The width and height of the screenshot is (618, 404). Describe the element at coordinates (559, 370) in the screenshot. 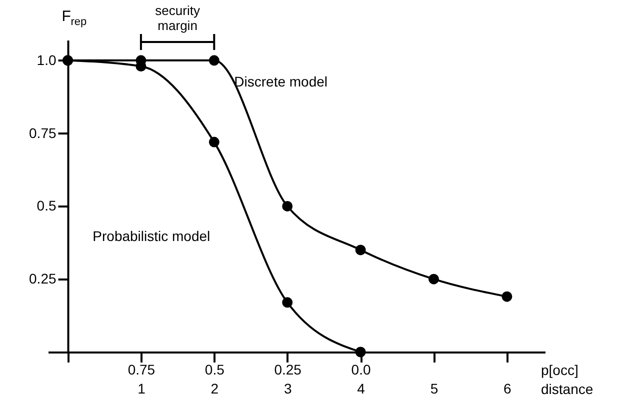

I see `x2-axis-title: p[occ]` at that location.